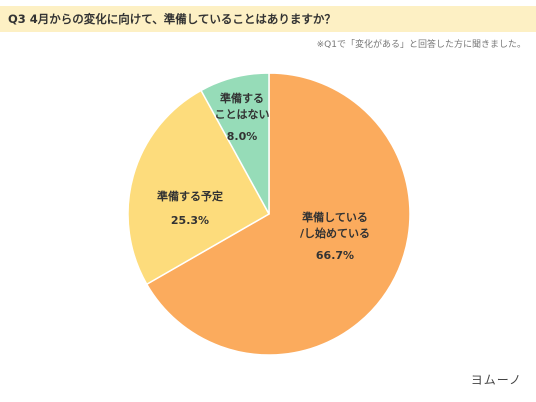  Describe the element at coordinates (172, 19) in the screenshot. I see `chart-title: Q3 4月からの変化に向けて、準備していることはありますか？` at that location.